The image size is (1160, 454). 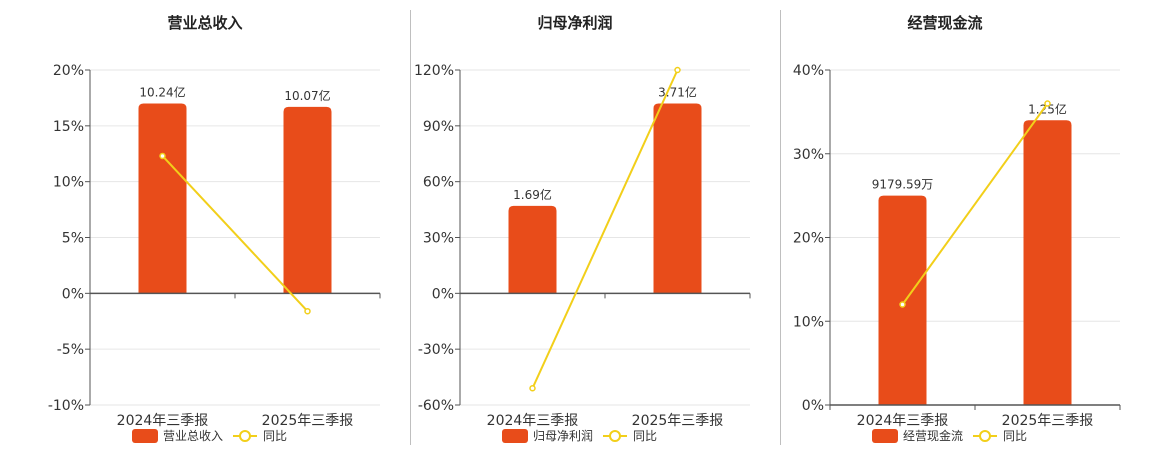 What do you see at coordinates (933, 435) in the screenshot?
I see `legend-label: 经营现金流` at bounding box center [933, 435].